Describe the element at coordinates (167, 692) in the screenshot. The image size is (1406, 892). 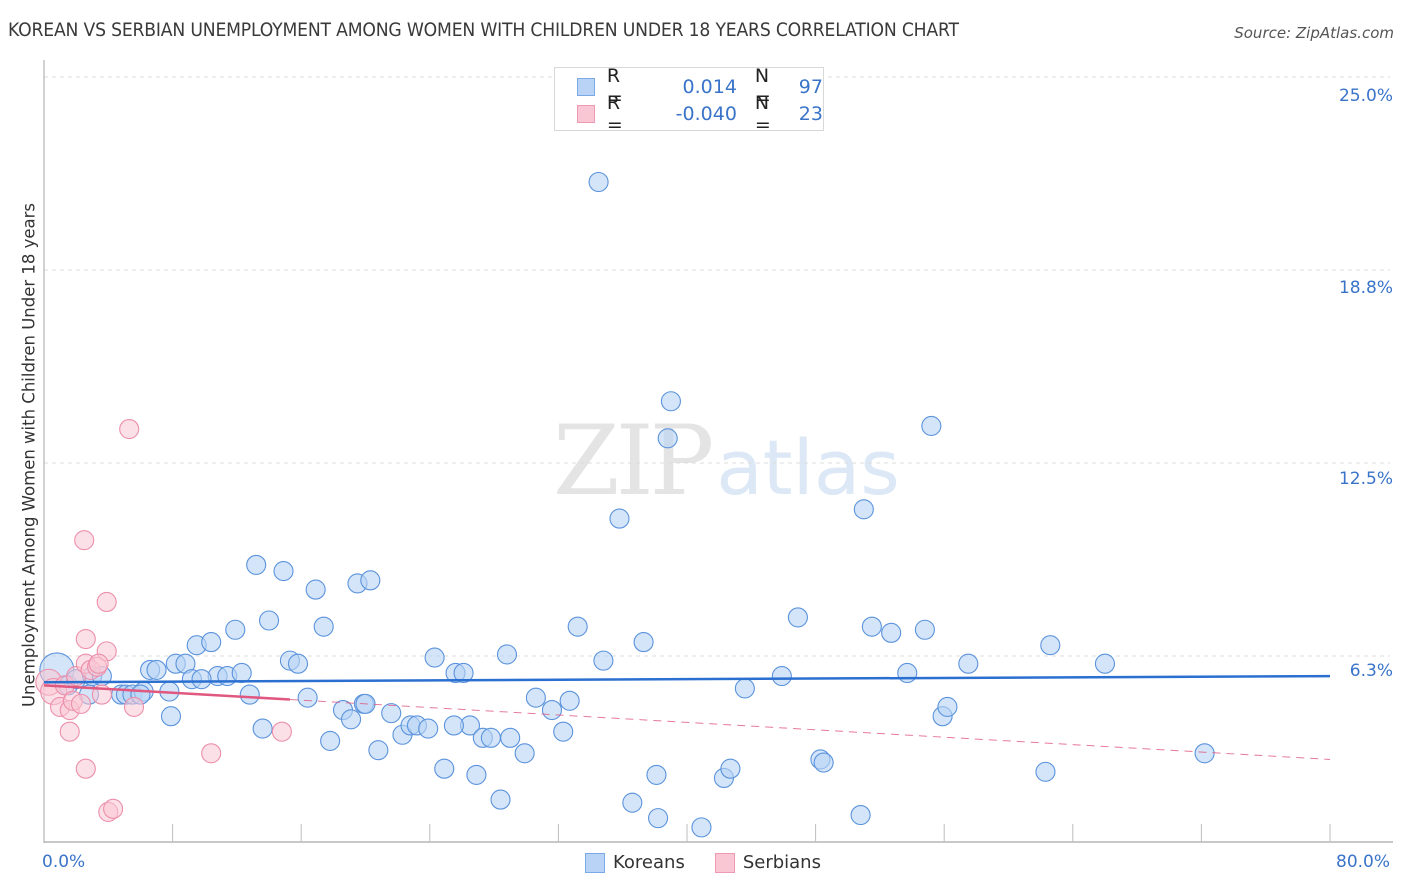
I see `serbian-trend-line` at that location.